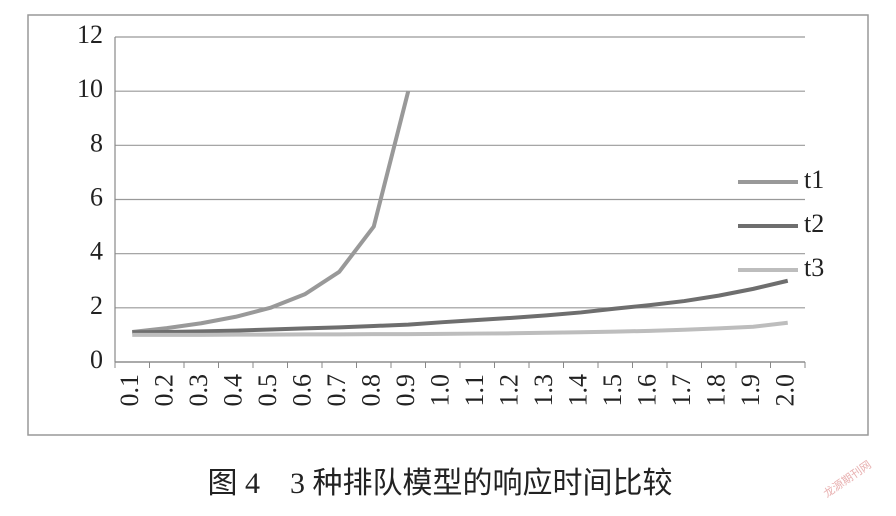 Image resolution: width=896 pixels, height=516 pixels. What do you see at coordinates (90, 34) in the screenshot?
I see `y-tick-label: 12` at bounding box center [90, 34].